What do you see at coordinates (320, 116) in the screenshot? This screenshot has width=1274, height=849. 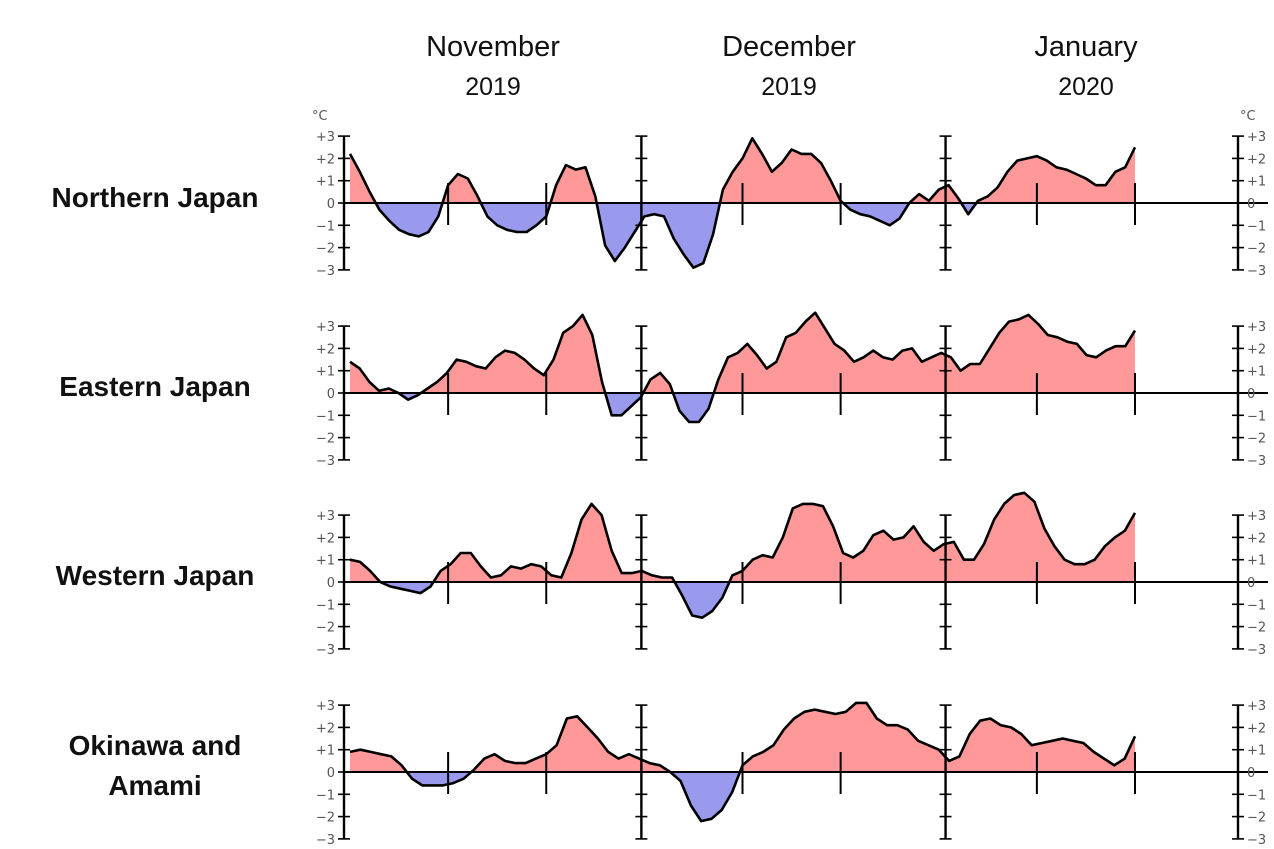 I see `unit-label-left: °C` at bounding box center [320, 116].